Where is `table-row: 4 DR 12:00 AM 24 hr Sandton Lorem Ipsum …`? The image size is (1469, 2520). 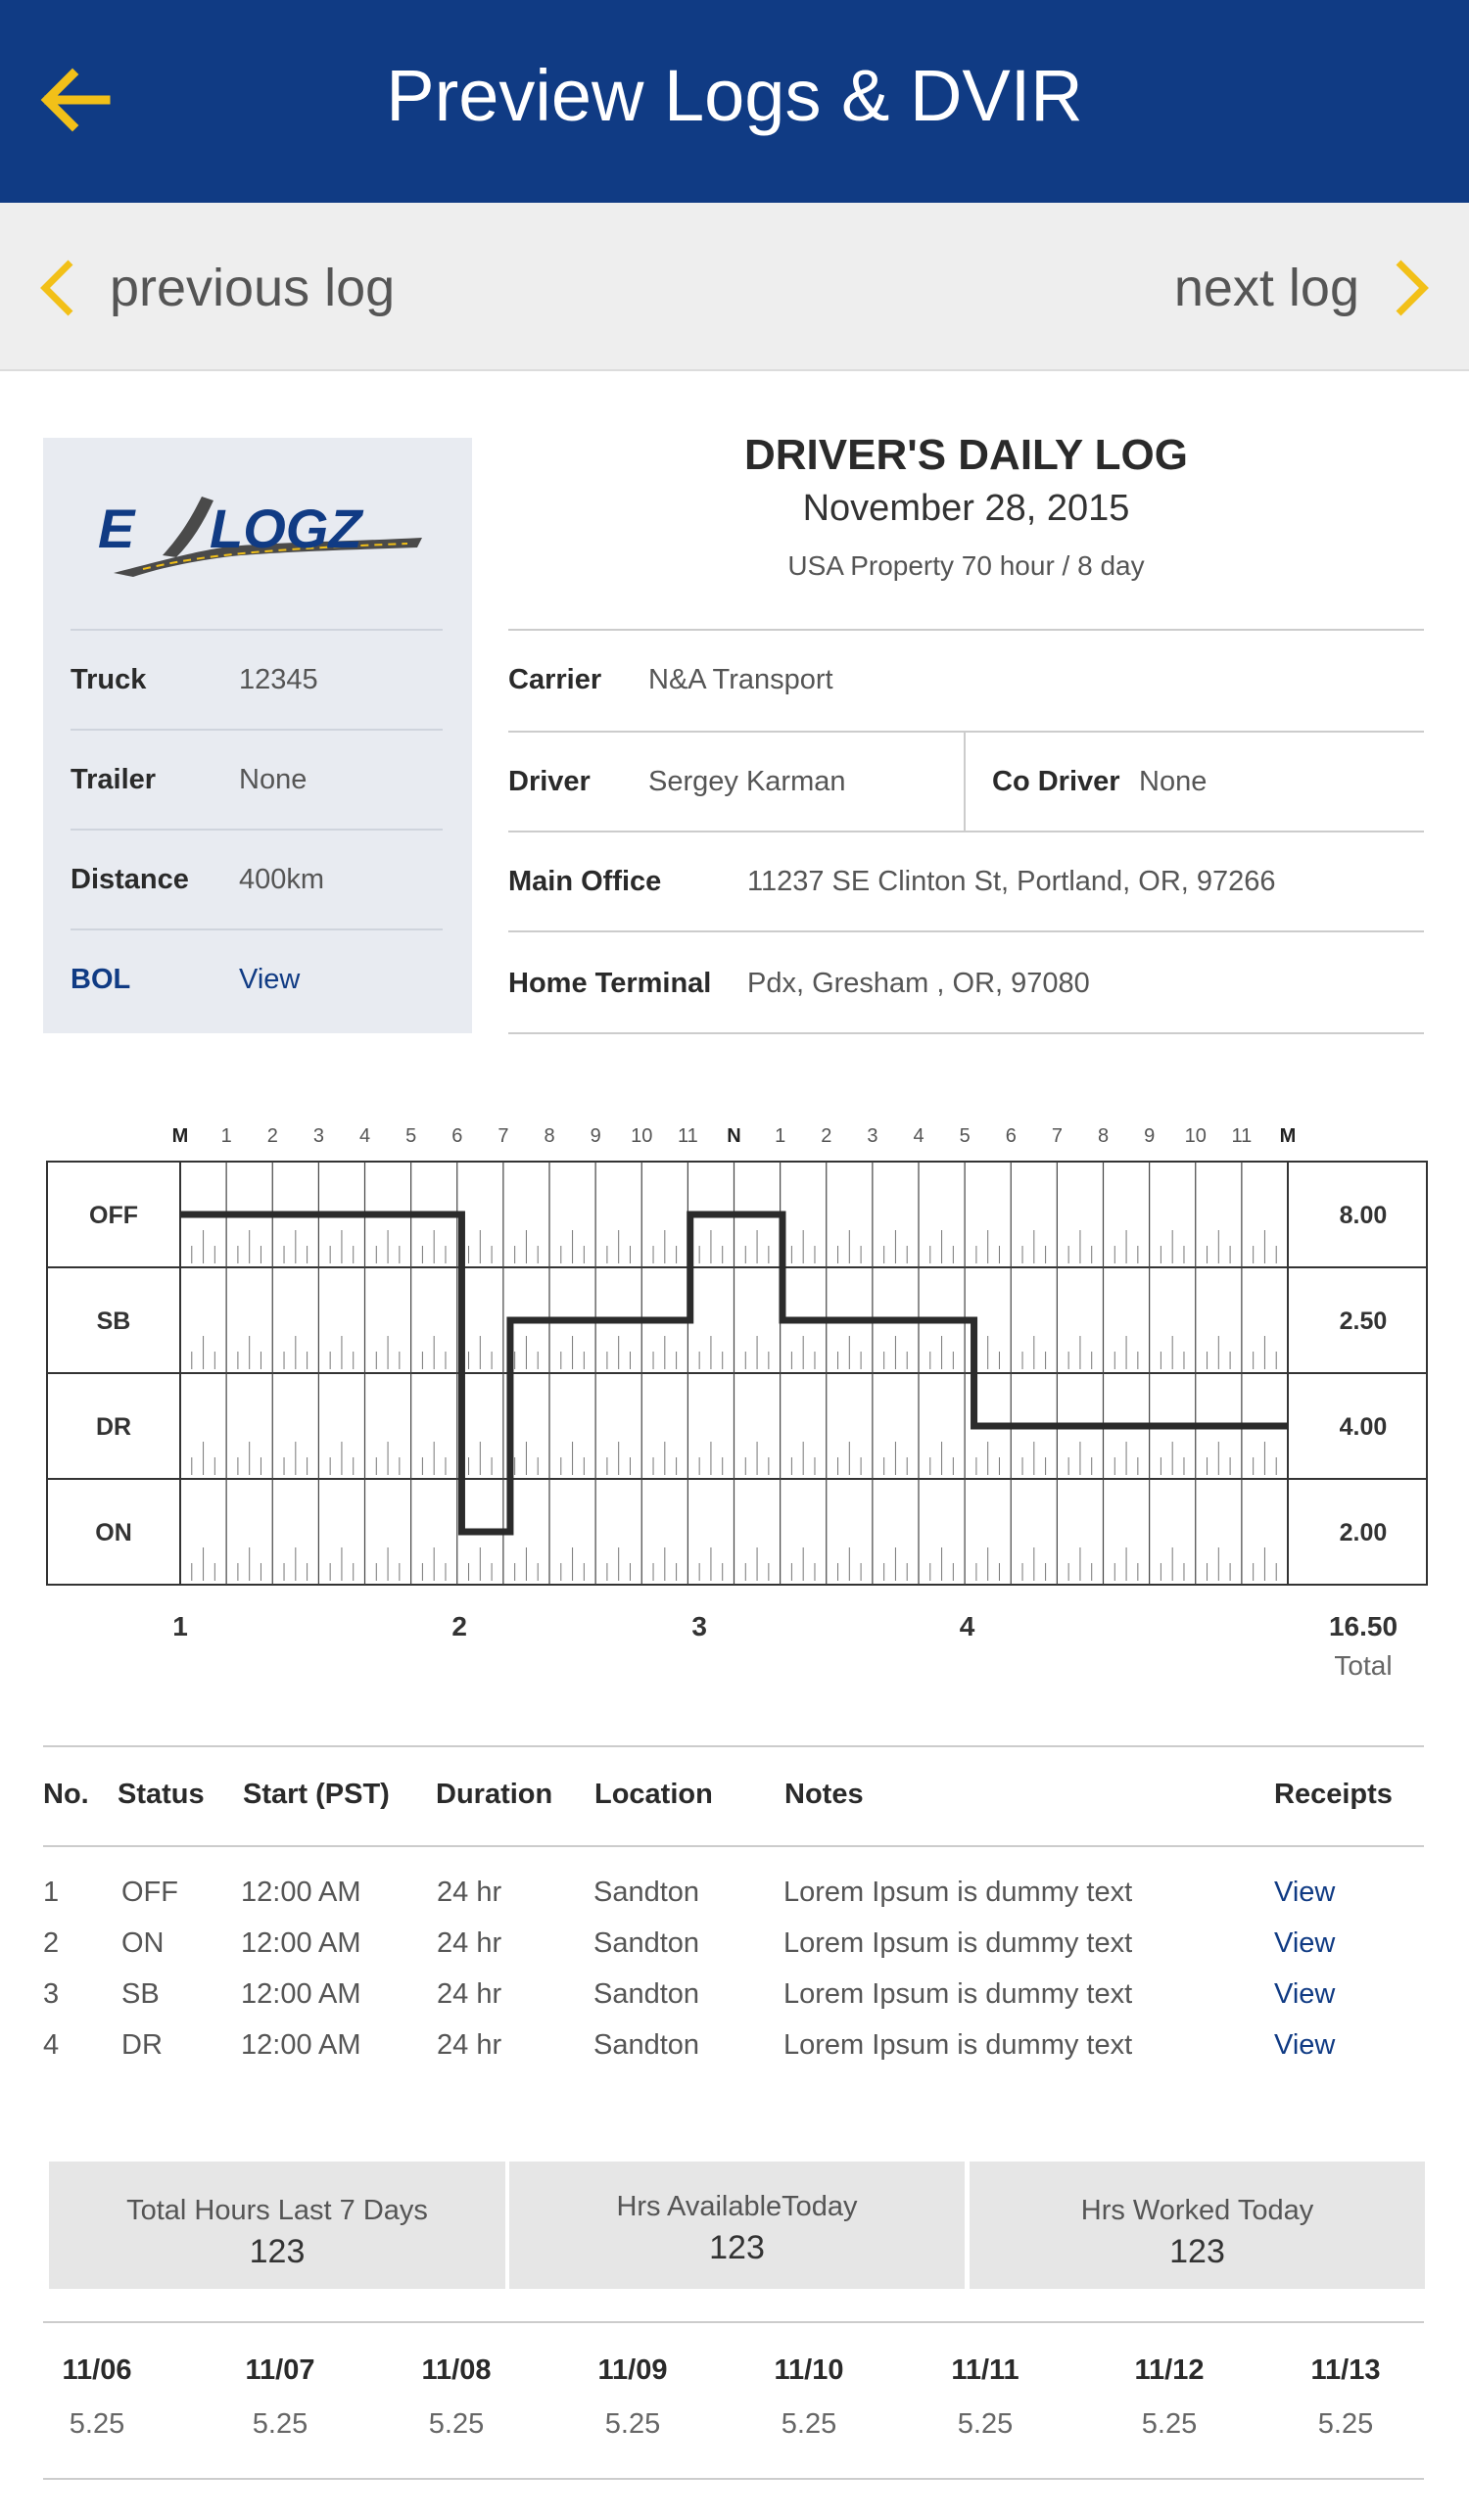
table-row: 4 DR 12:00 AM 24 hr Sandton Lorem Ipsum … is located at coordinates (733, 2046).